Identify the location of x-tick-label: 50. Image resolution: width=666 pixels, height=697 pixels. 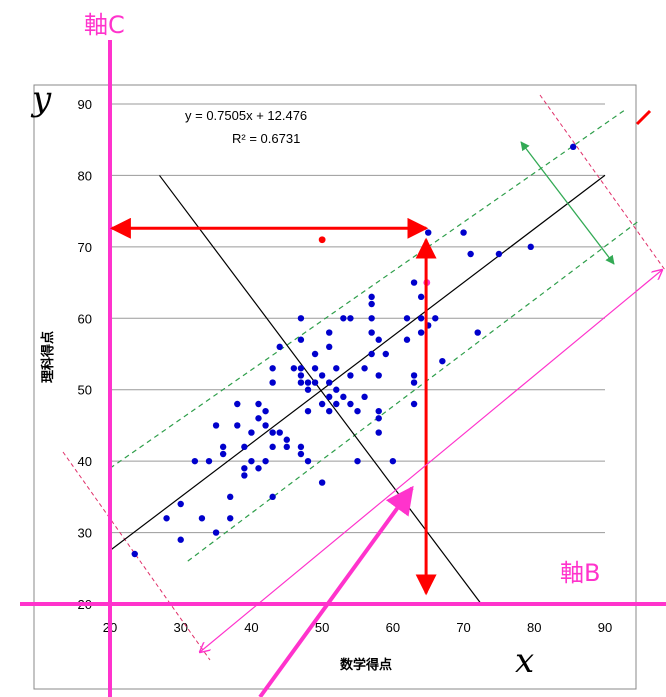
(322, 627).